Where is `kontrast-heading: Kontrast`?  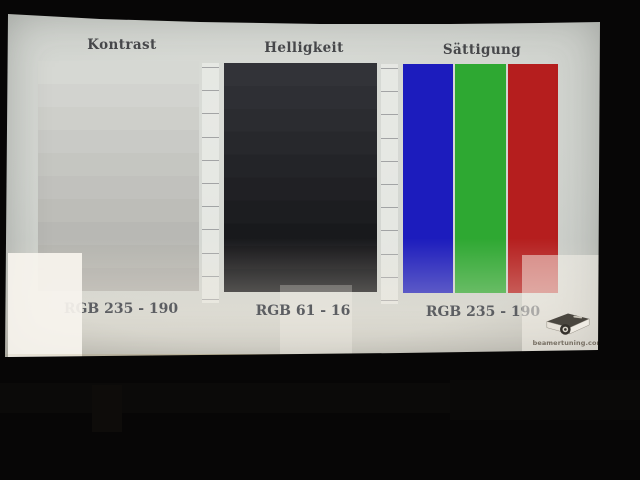 kontrast-heading: Kontrast is located at coordinates (122, 45).